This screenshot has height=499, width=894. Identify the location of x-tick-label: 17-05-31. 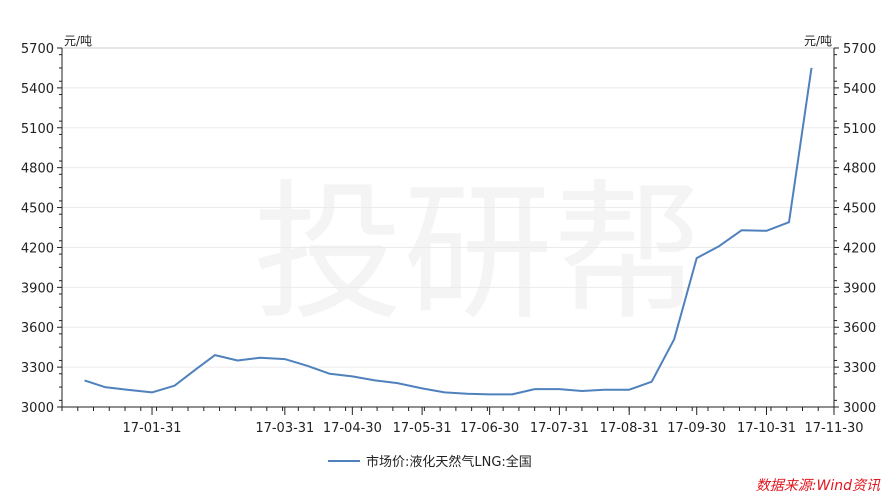
(422, 428).